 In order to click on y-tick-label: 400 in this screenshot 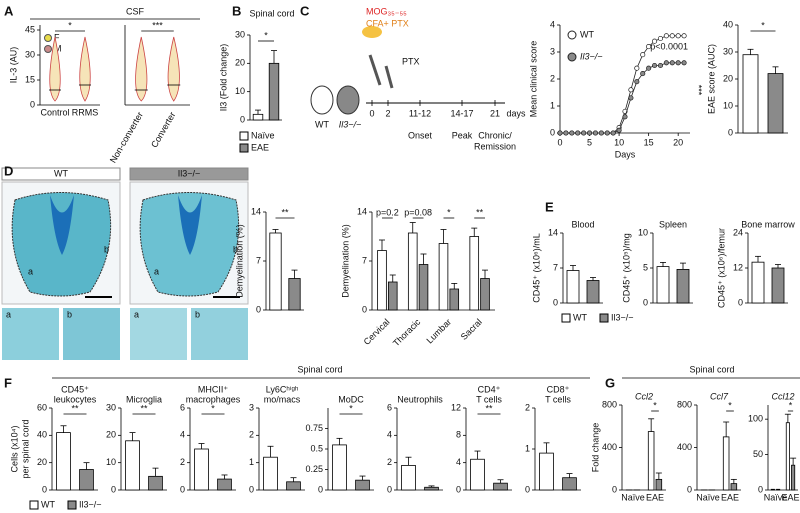, I will do `click(609, 447)`.